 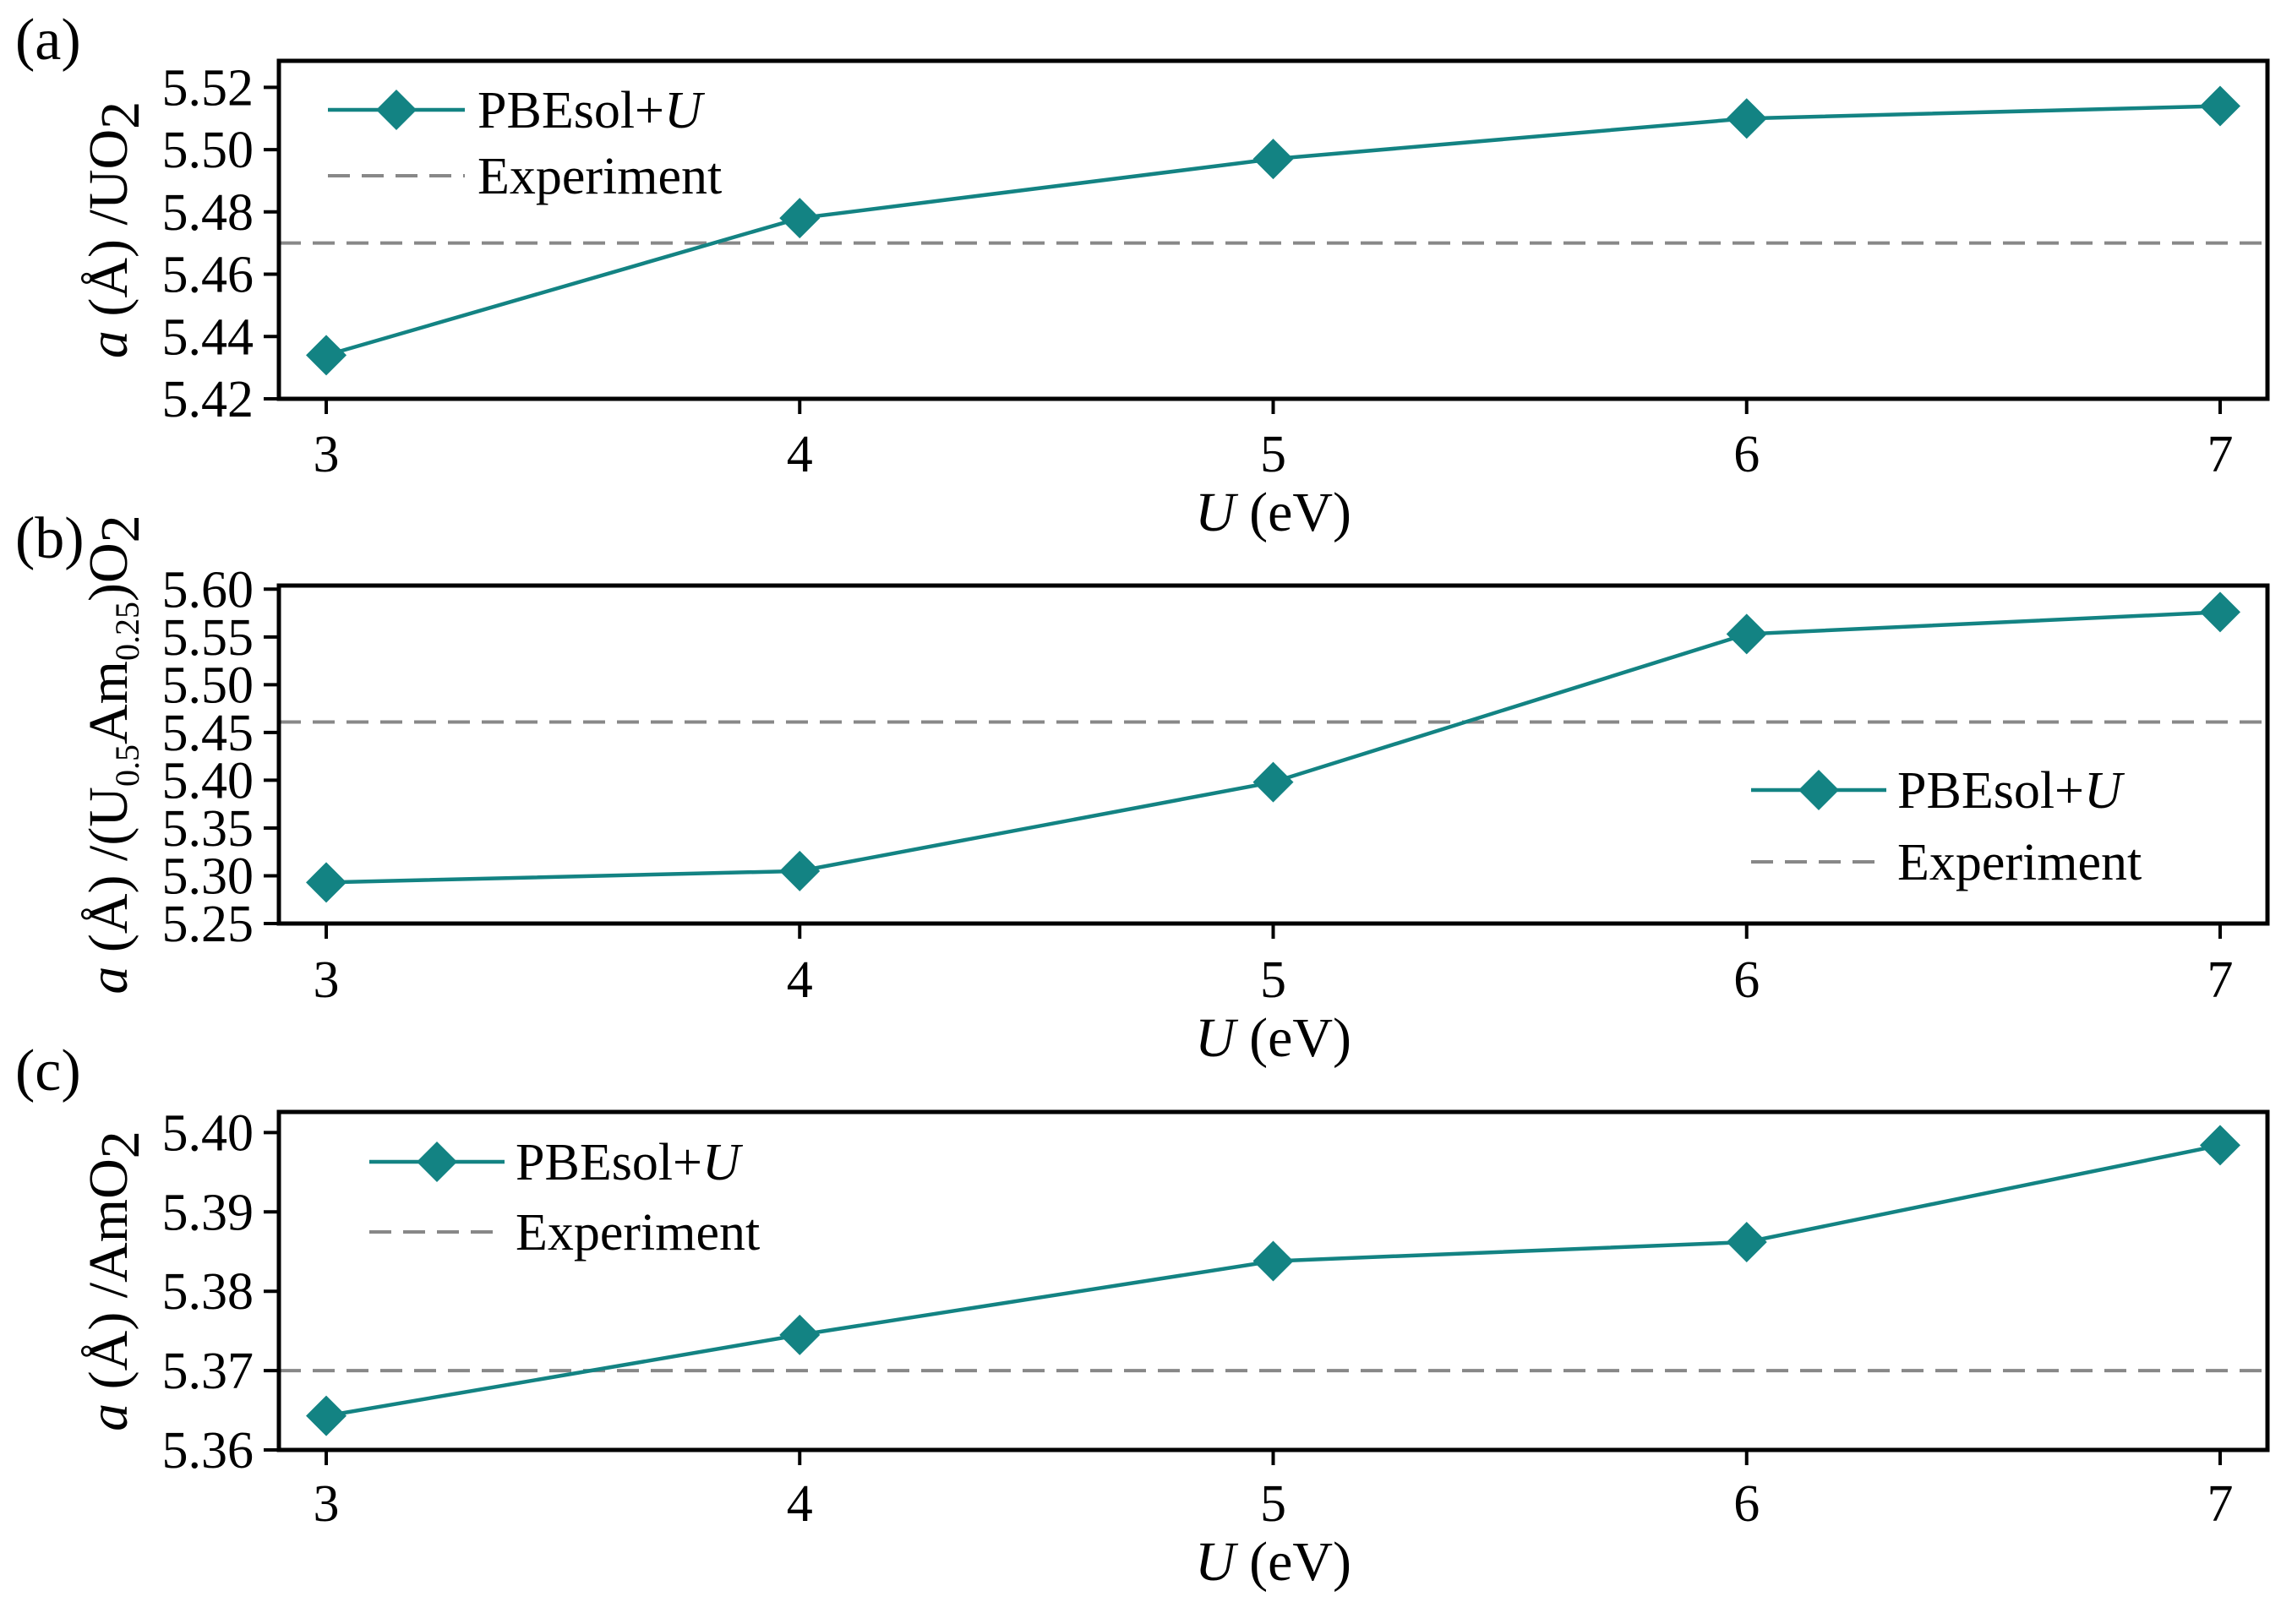 What do you see at coordinates (208, 399) in the screenshot?
I see `y-tick-label: 5.42` at bounding box center [208, 399].